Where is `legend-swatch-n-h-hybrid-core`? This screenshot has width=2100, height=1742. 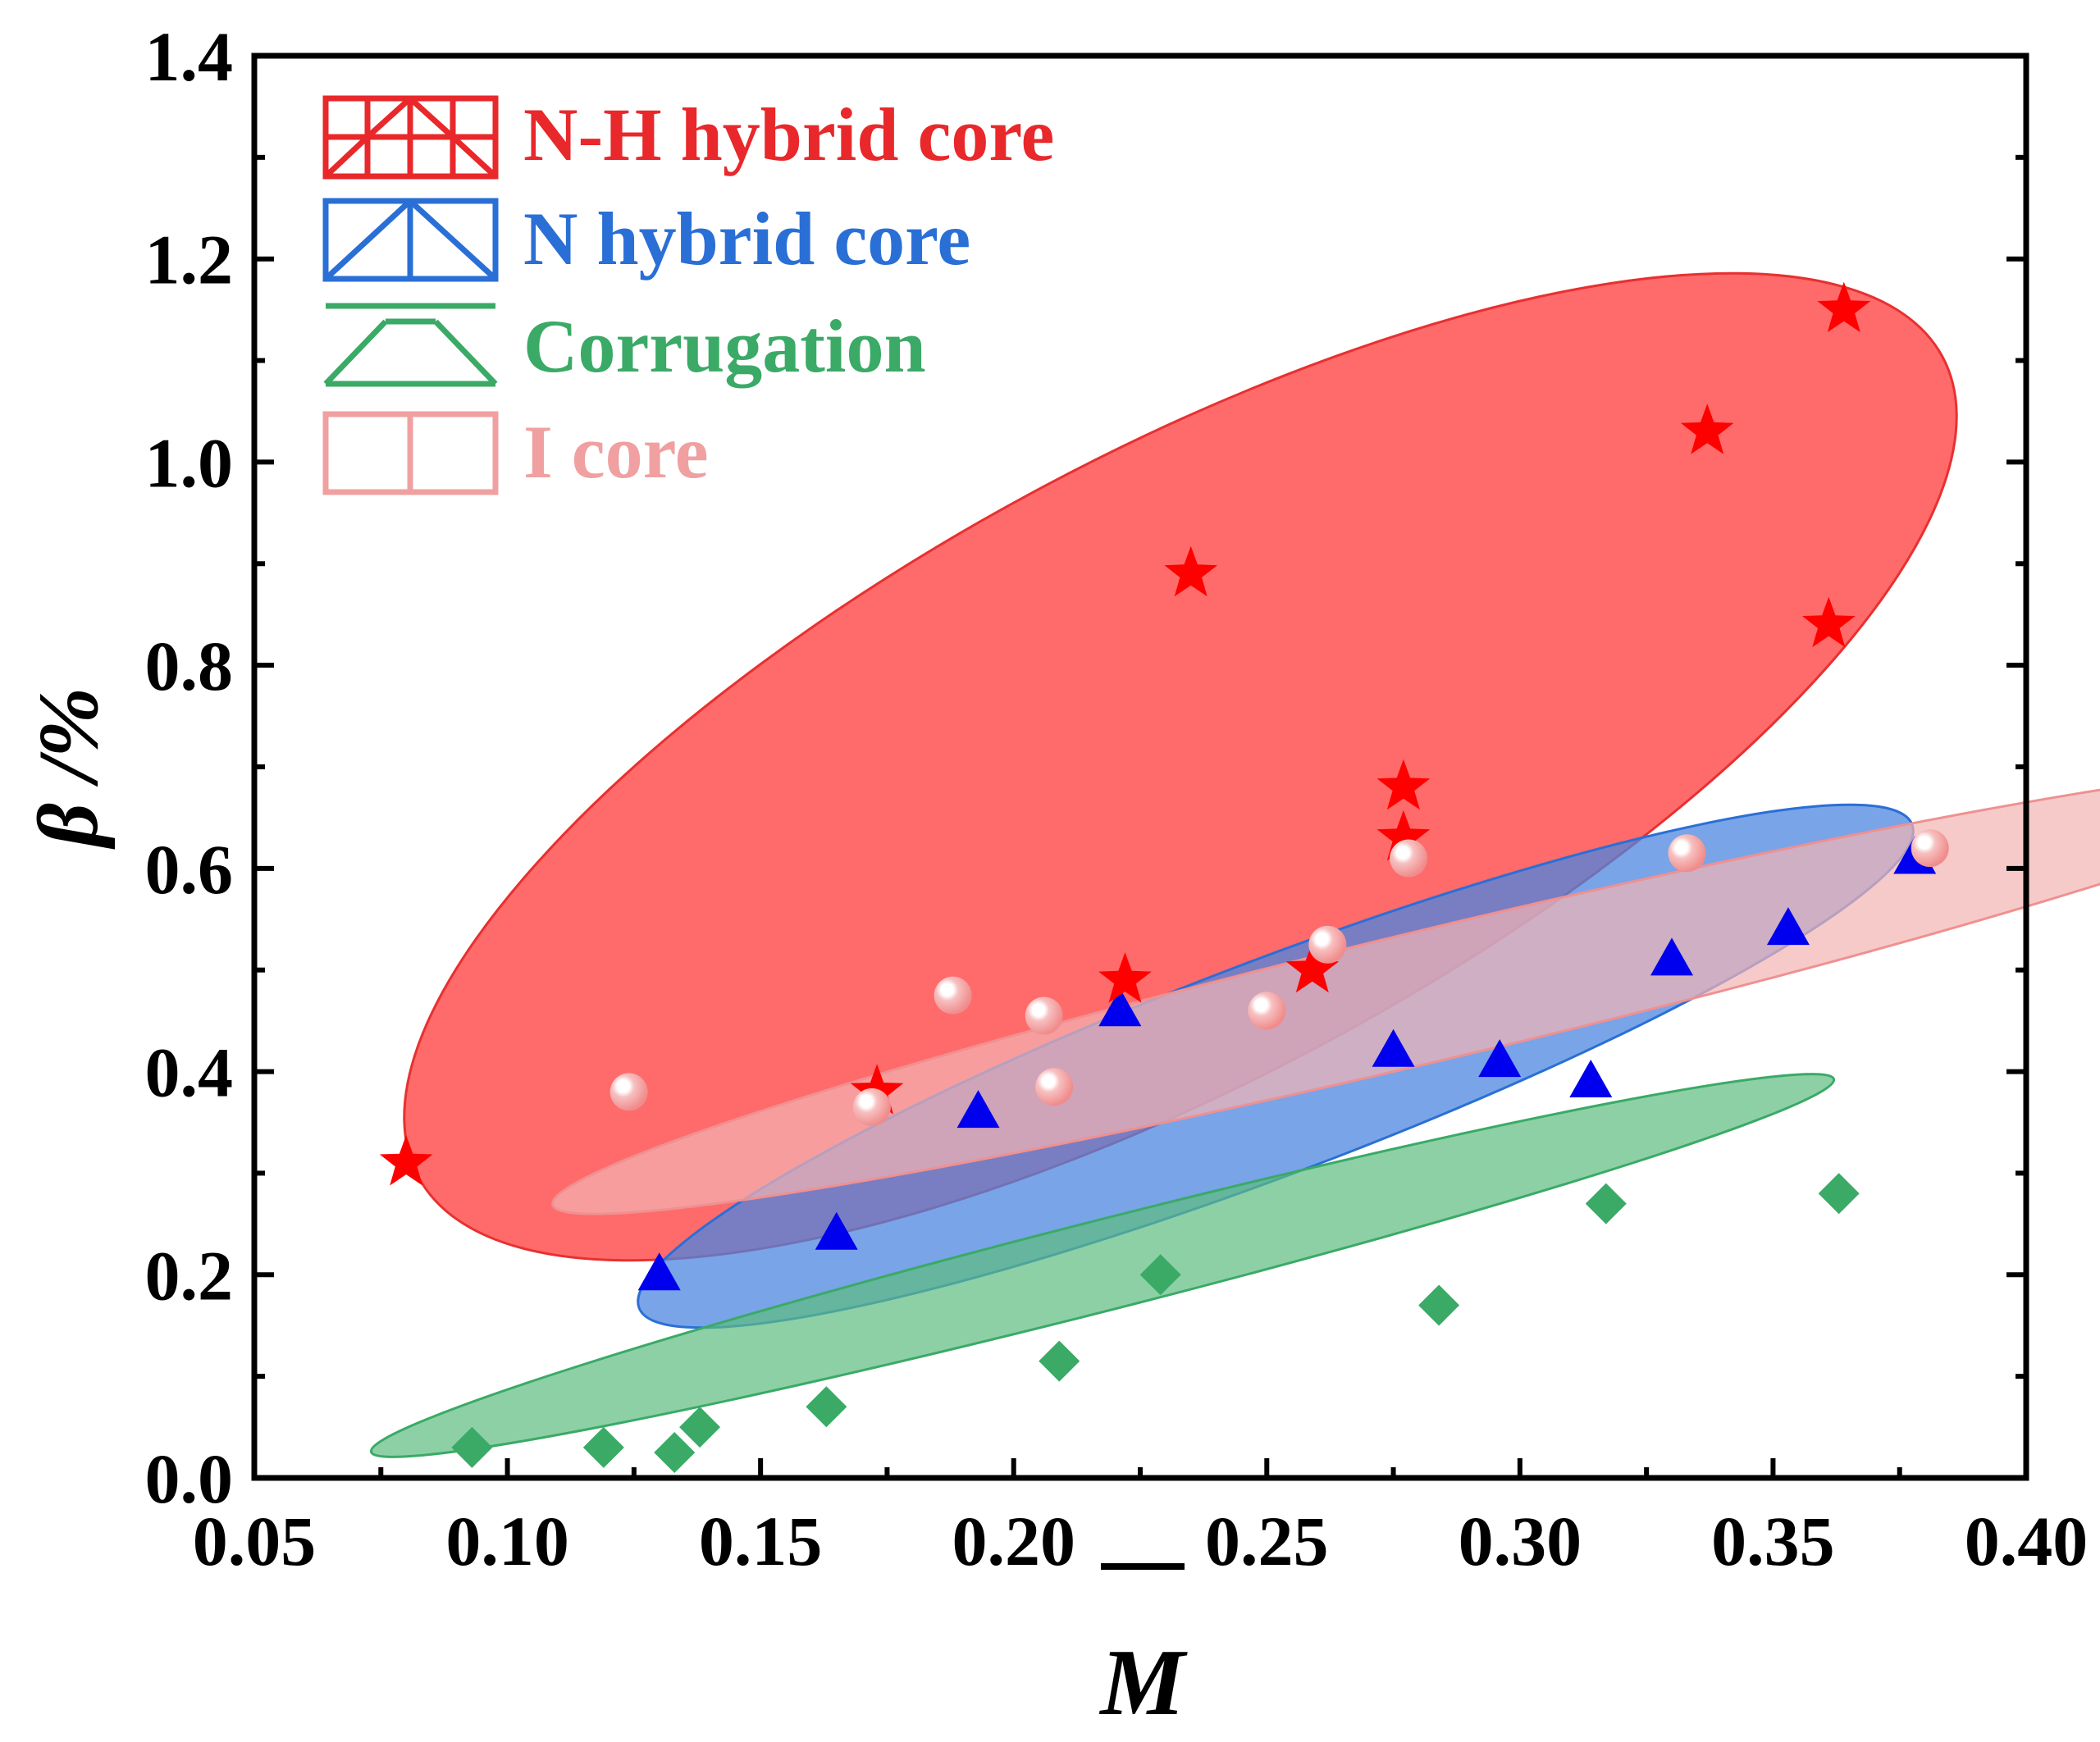
legend-swatch-n-h-hybrid-core is located at coordinates (411, 137).